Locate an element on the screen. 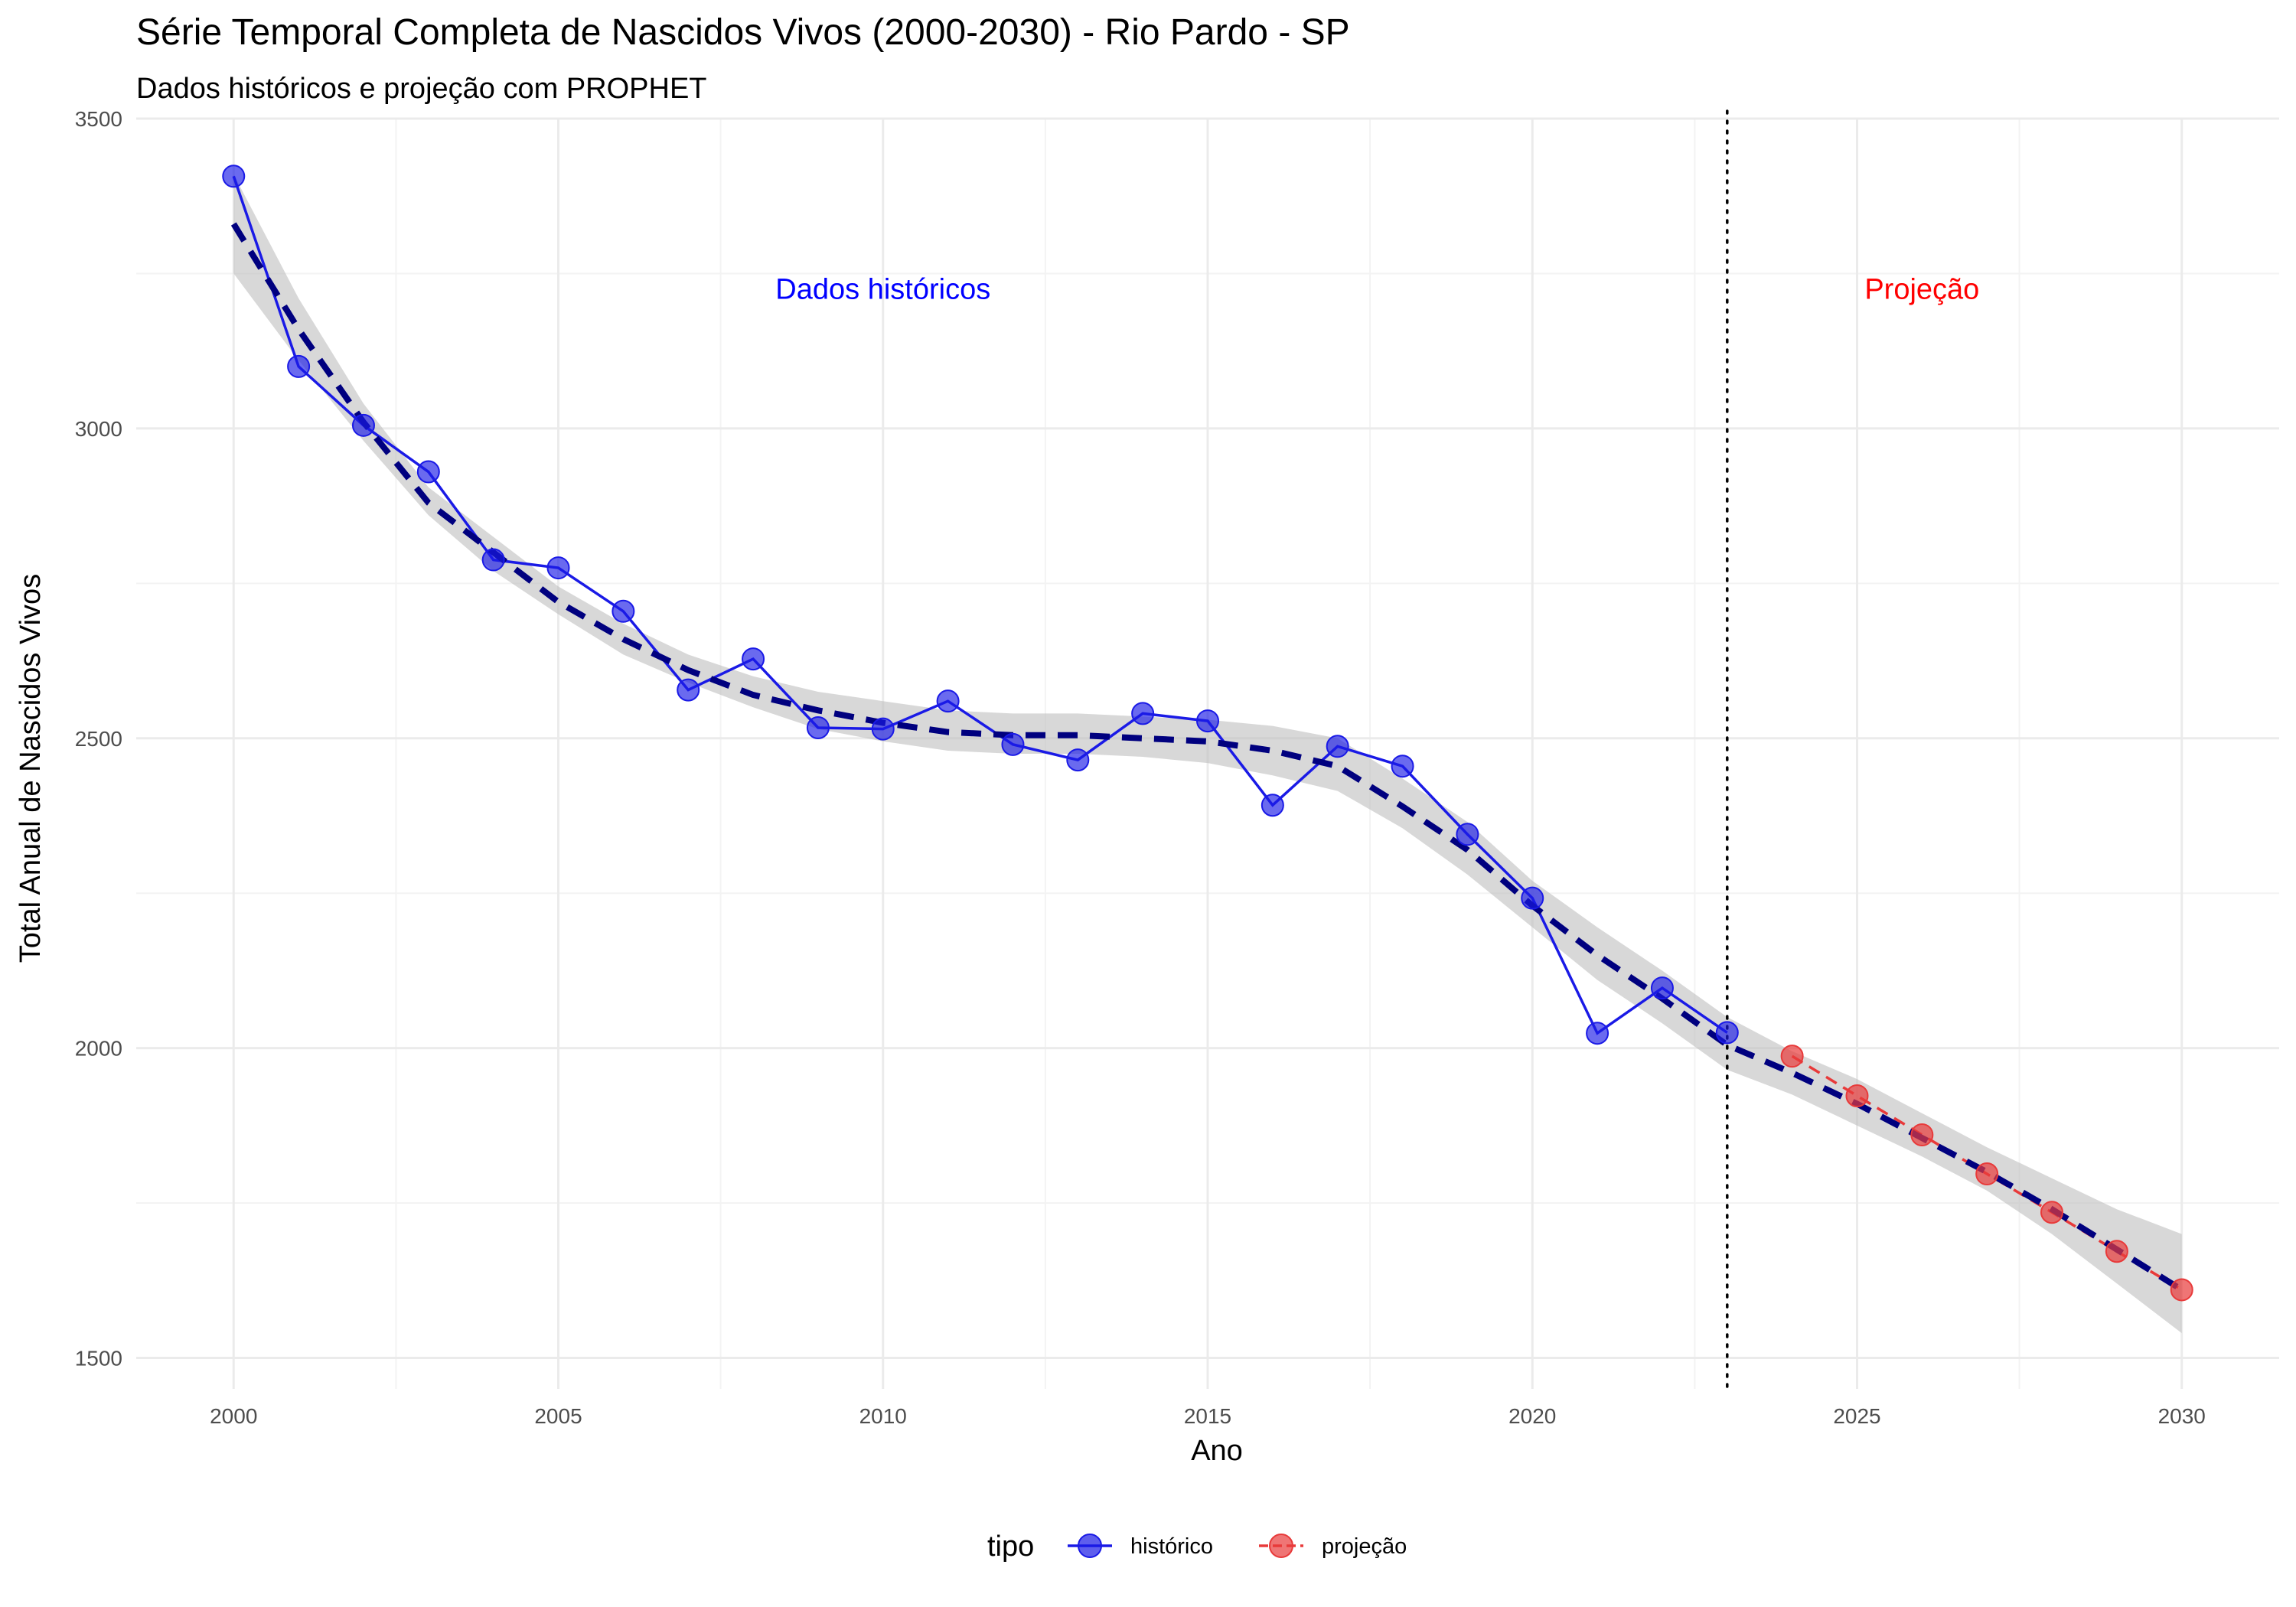 The image size is (2296, 1607). legend: tipo histórico projeção is located at coordinates (1197, 1546).